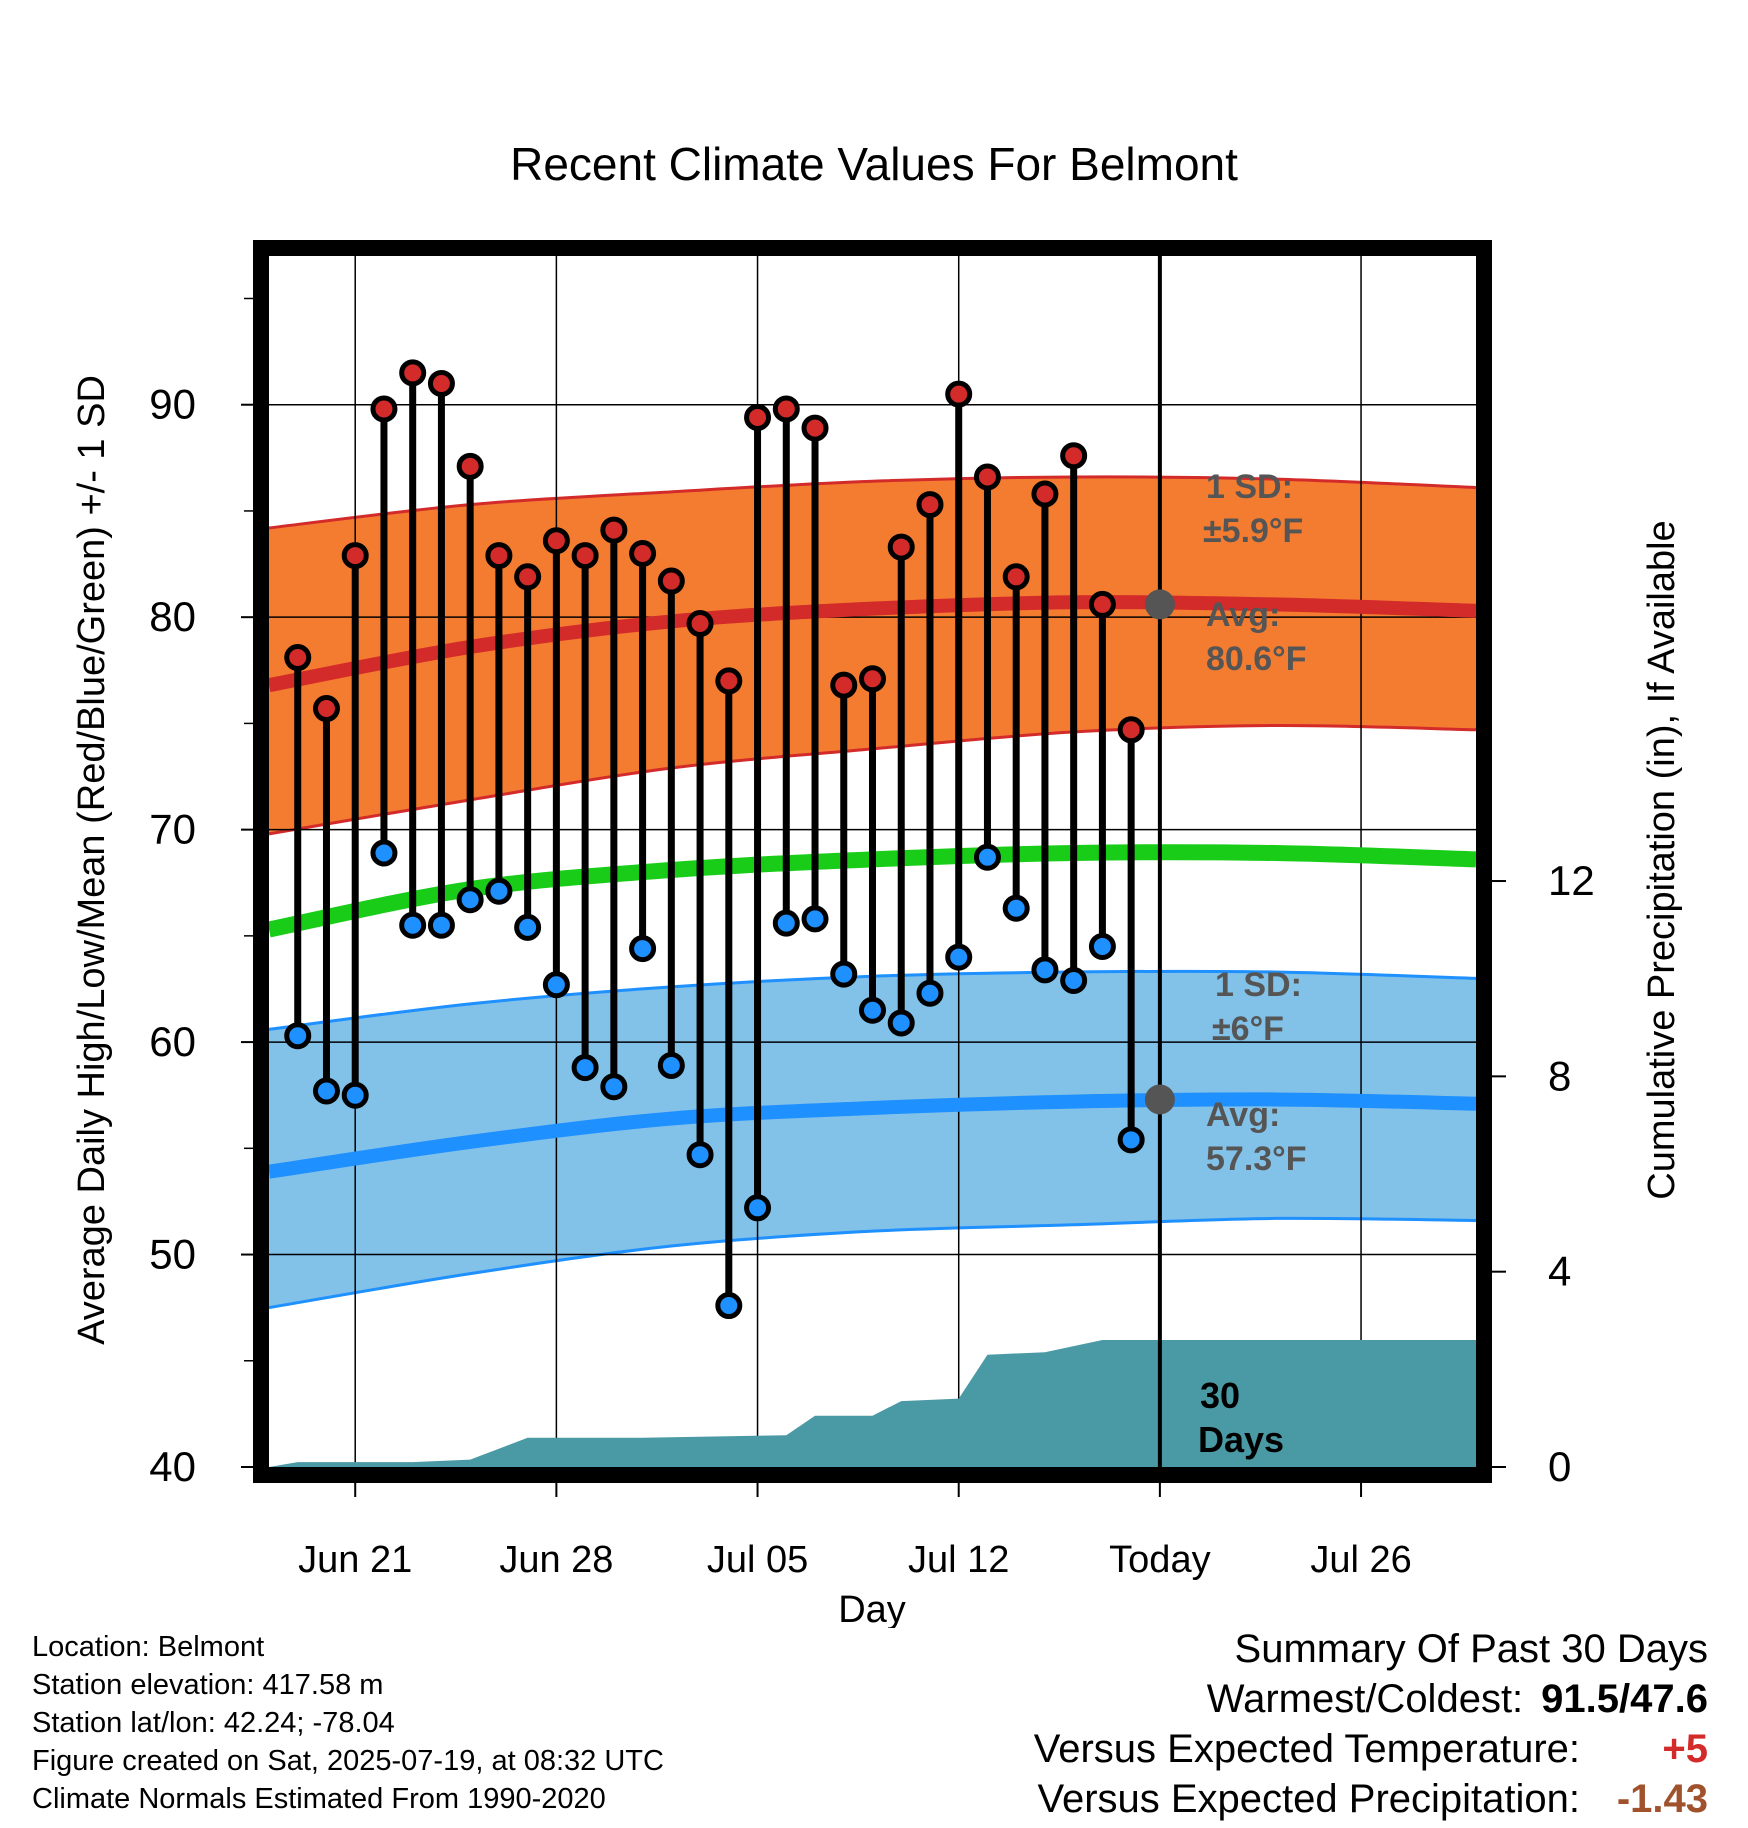 This screenshot has height=1828, width=1748. Describe the element at coordinates (172, 404) in the screenshot. I see `y-tick-label-left: 90` at that location.